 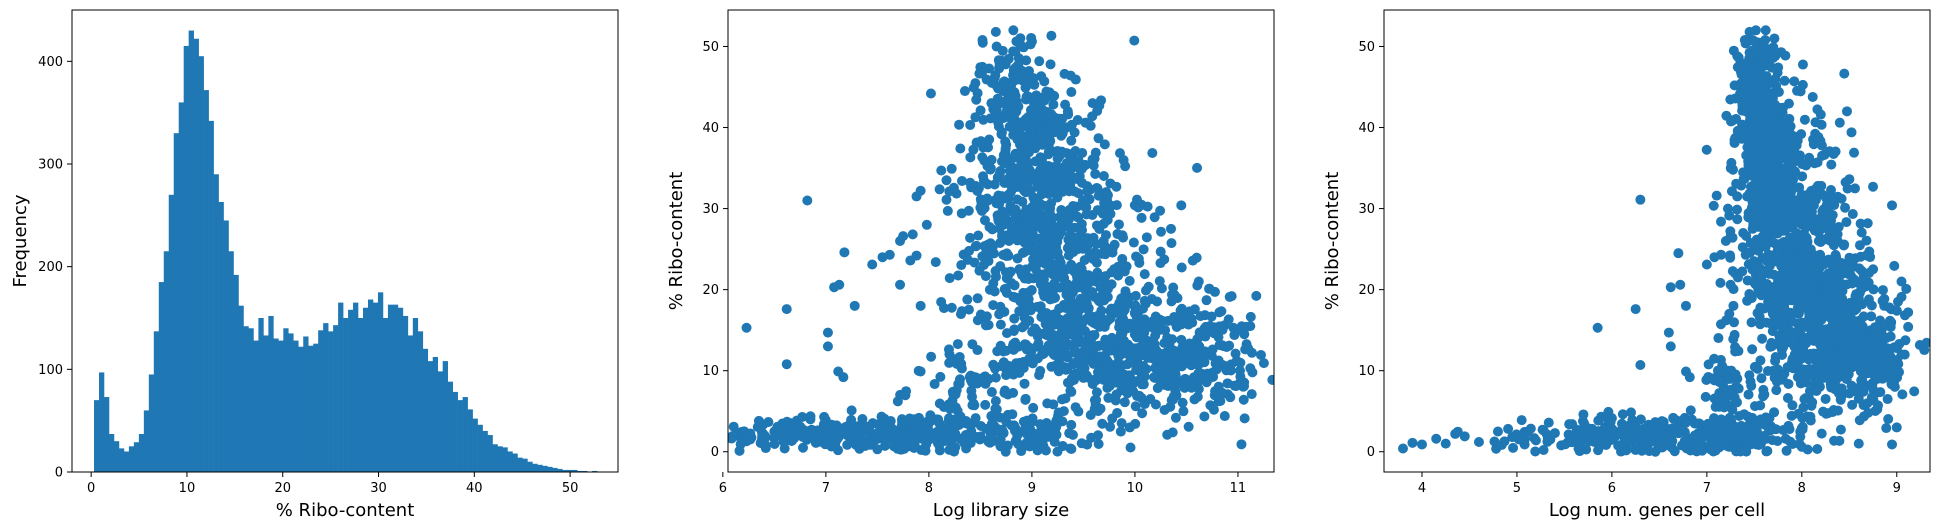 What do you see at coordinates (715, 452) in the screenshot?
I see `y-tick-label: 0` at bounding box center [715, 452].